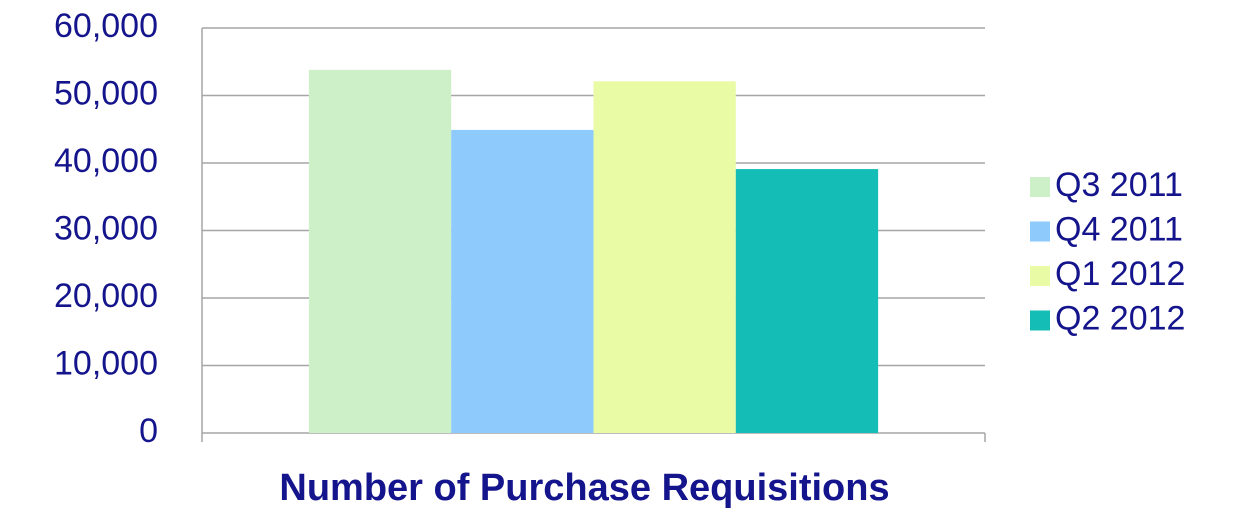  Describe the element at coordinates (584, 488) in the screenshot. I see `x-tick-label: Number of Purchase Requisitions` at that location.